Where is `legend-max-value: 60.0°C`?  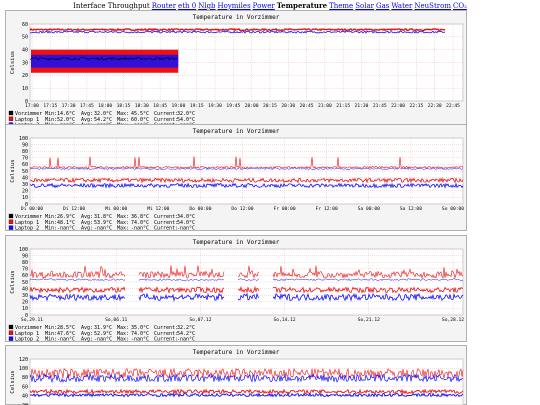
legend-max-value: 60.0°C is located at coordinates (140, 120).